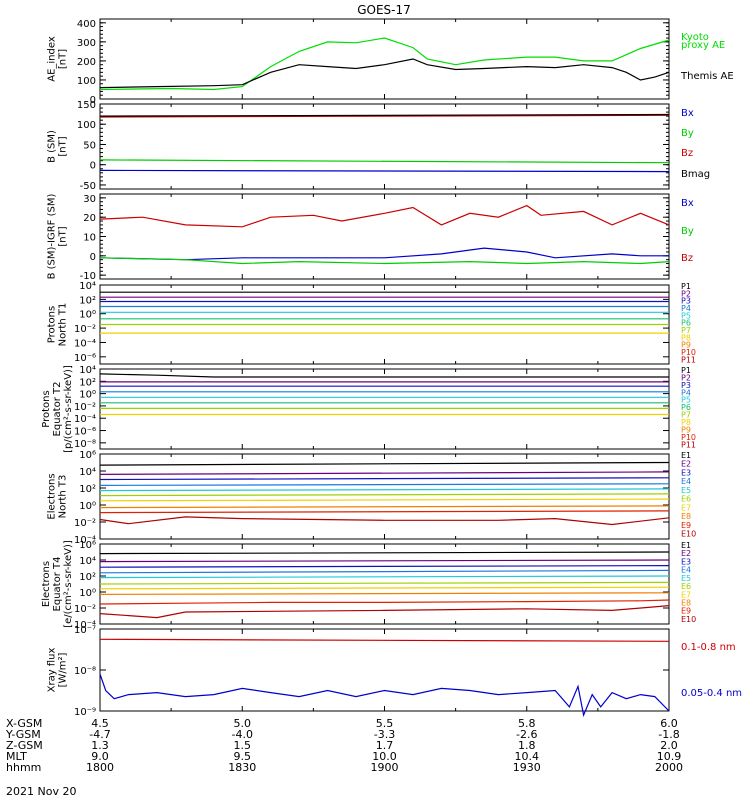  I want to click on chart-title: GOES-17, so click(384, 10).